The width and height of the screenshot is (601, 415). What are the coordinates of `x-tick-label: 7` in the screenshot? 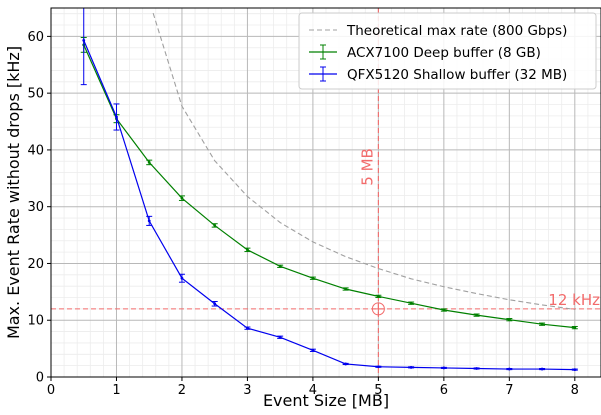 It's located at (509, 390).